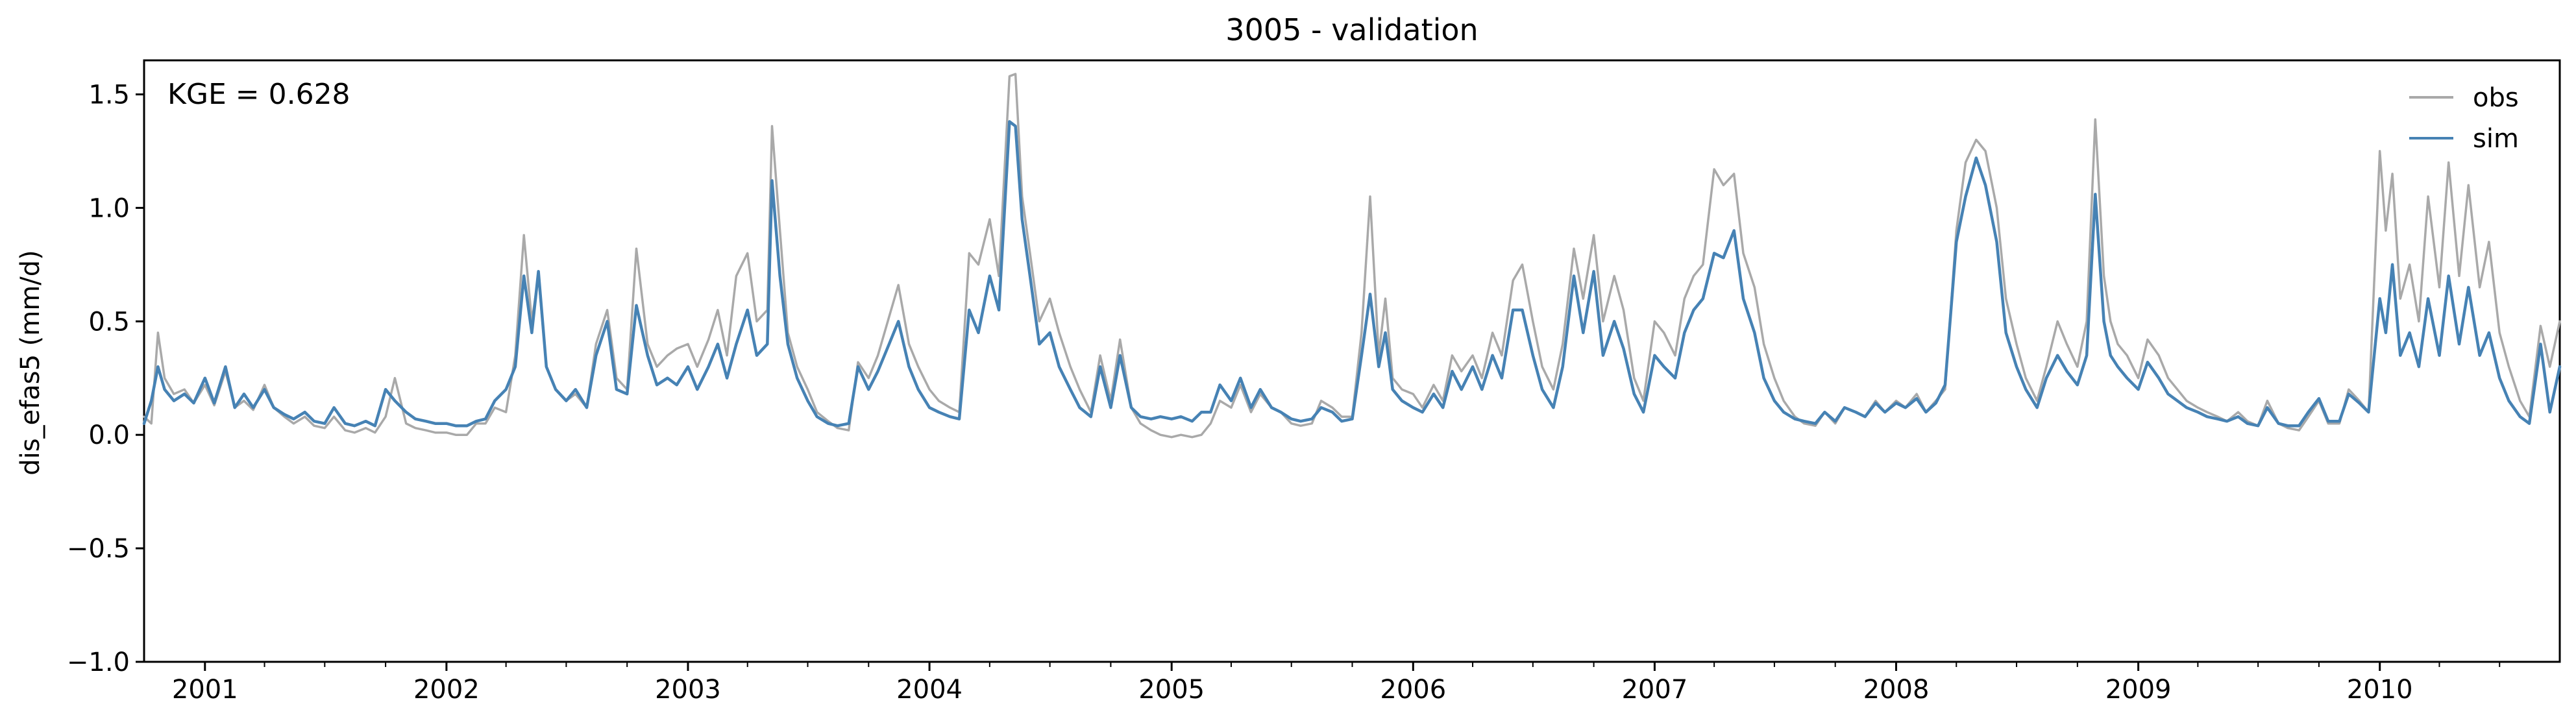  What do you see at coordinates (1351, 29) in the screenshot?
I see `chart-title: 3005 - validation` at bounding box center [1351, 29].